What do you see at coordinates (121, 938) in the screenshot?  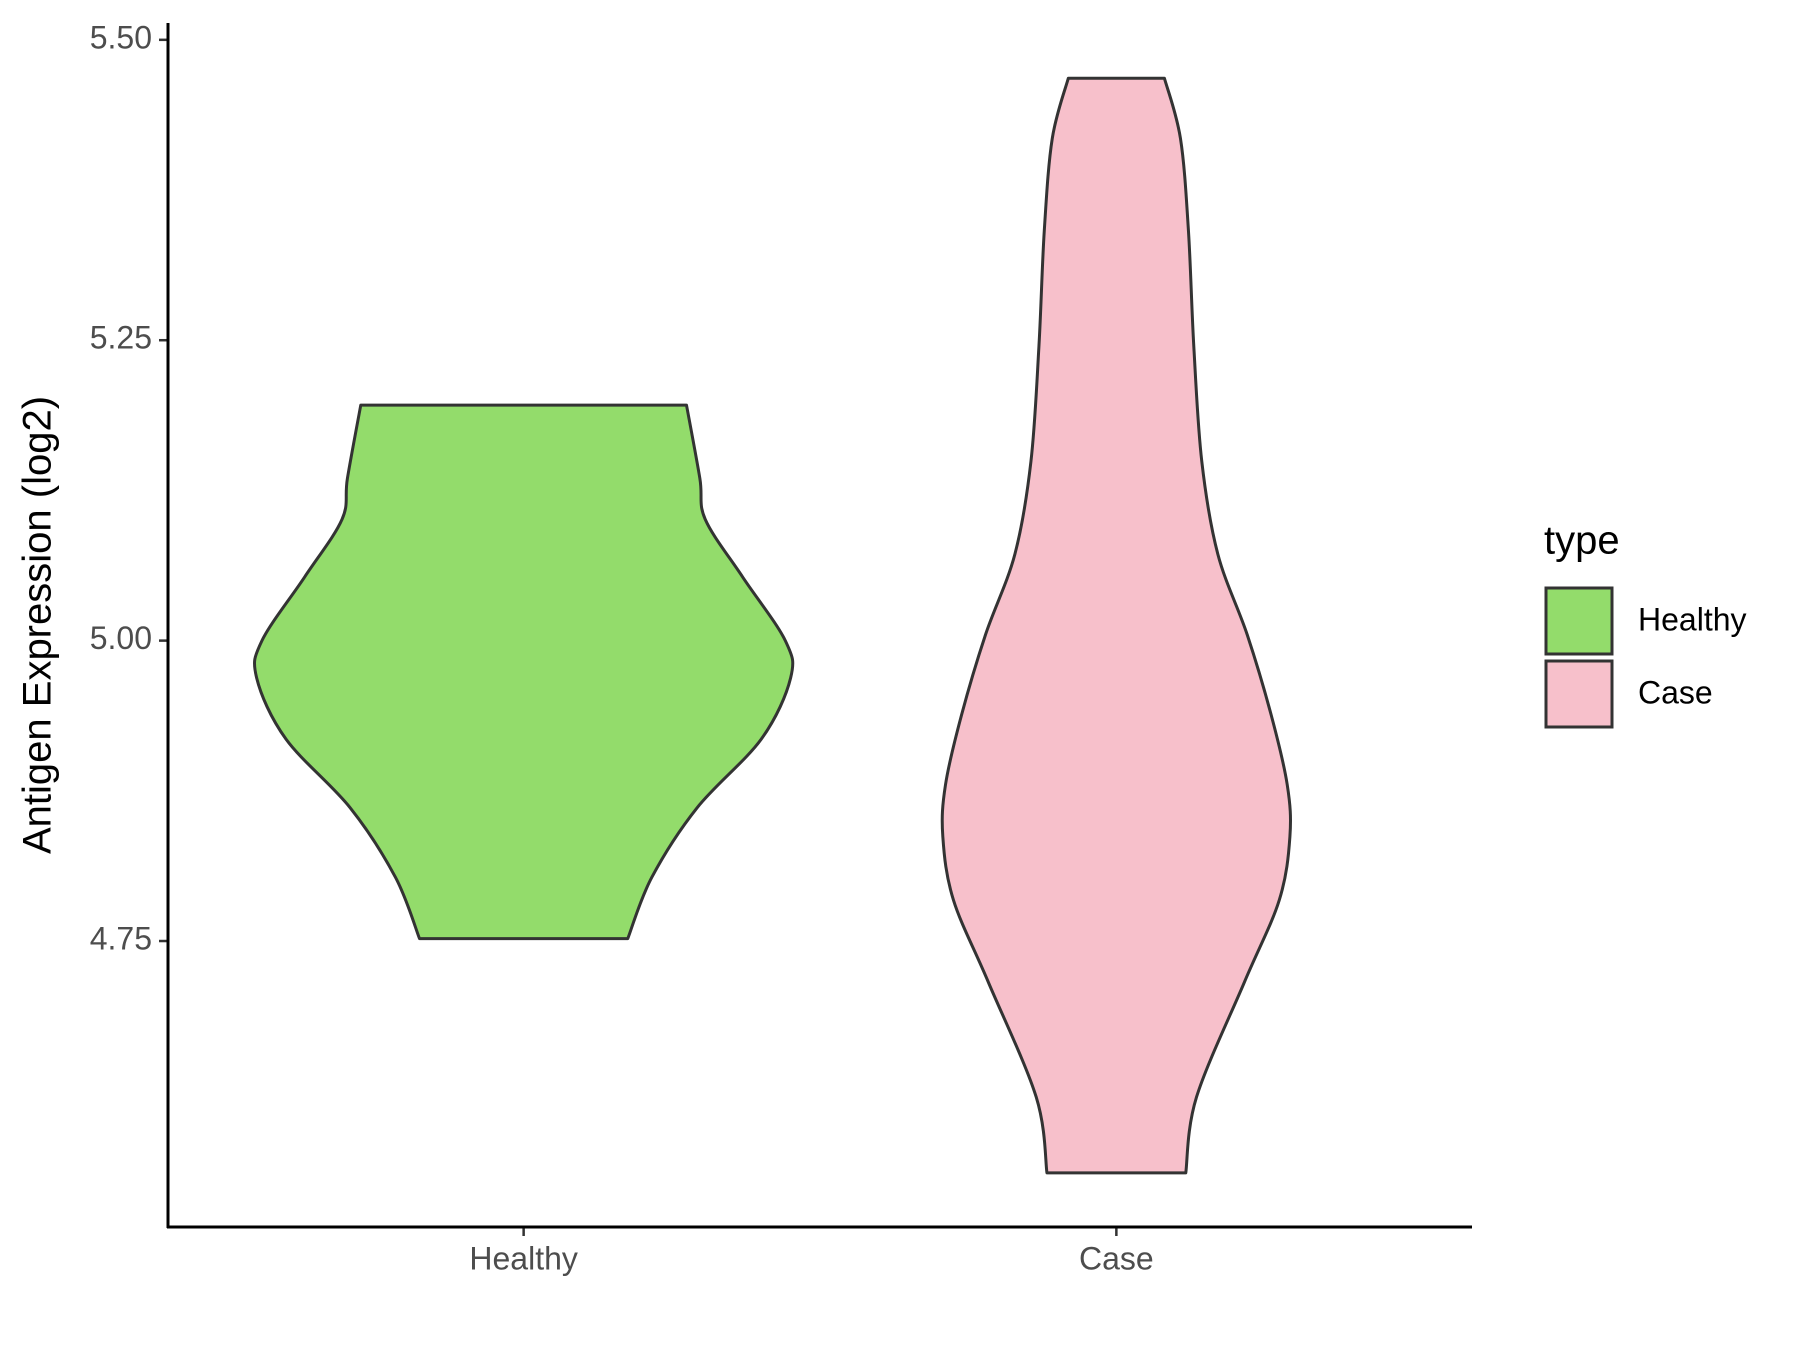 I see `y-tick-label: 4.75` at bounding box center [121, 938].